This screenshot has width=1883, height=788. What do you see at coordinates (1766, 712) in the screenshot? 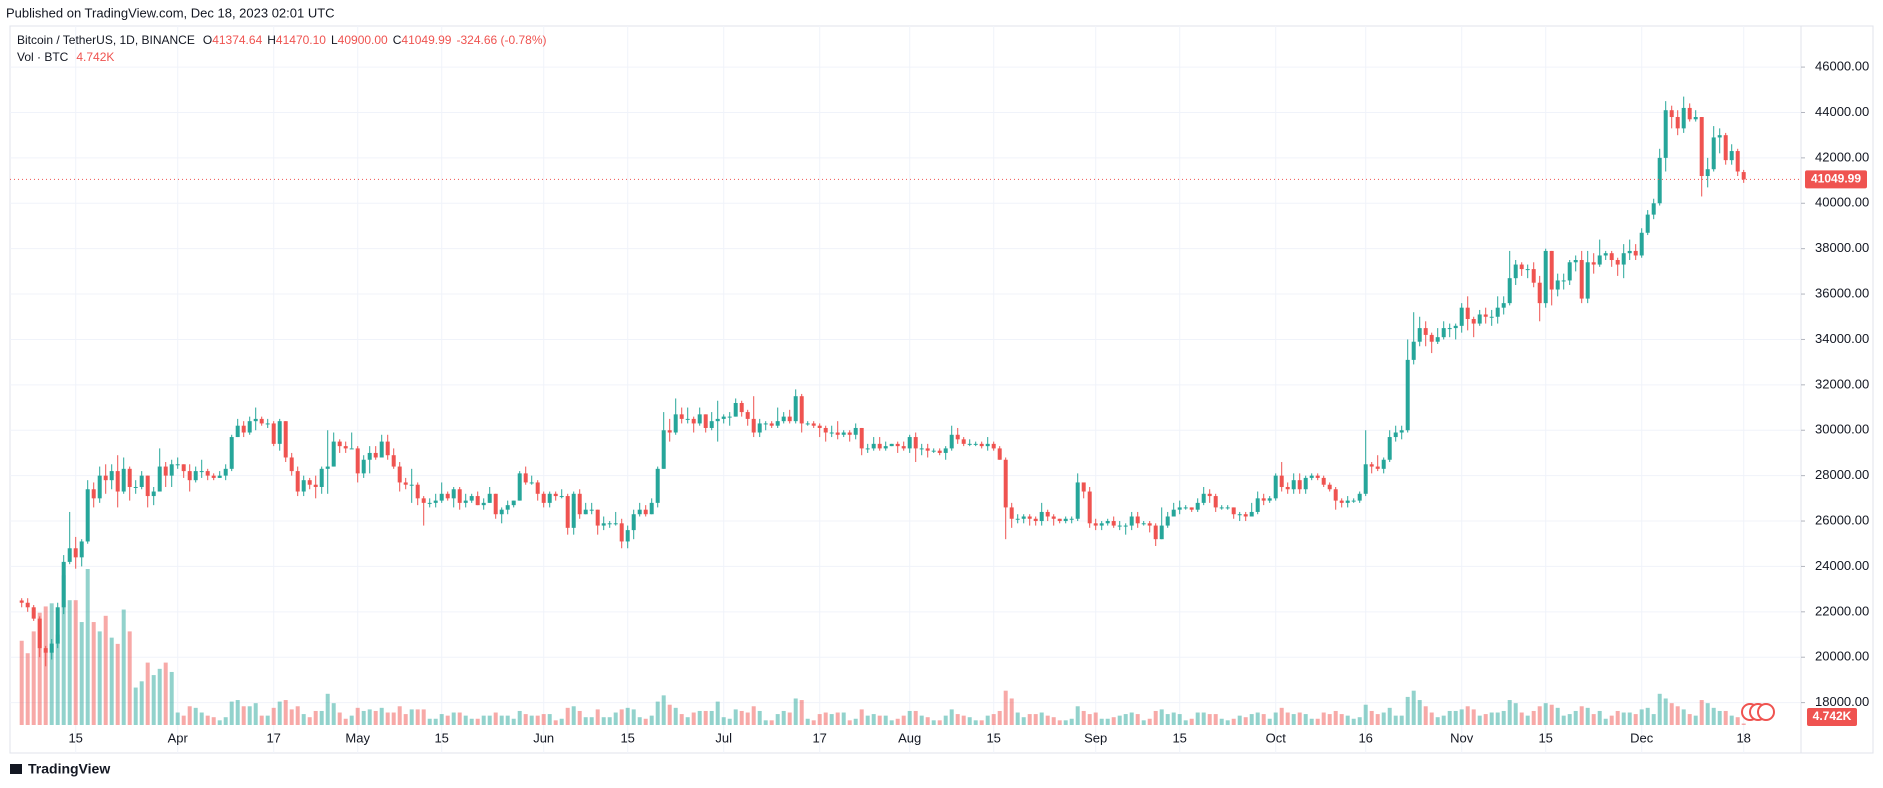
I see `event-icon` at bounding box center [1766, 712].